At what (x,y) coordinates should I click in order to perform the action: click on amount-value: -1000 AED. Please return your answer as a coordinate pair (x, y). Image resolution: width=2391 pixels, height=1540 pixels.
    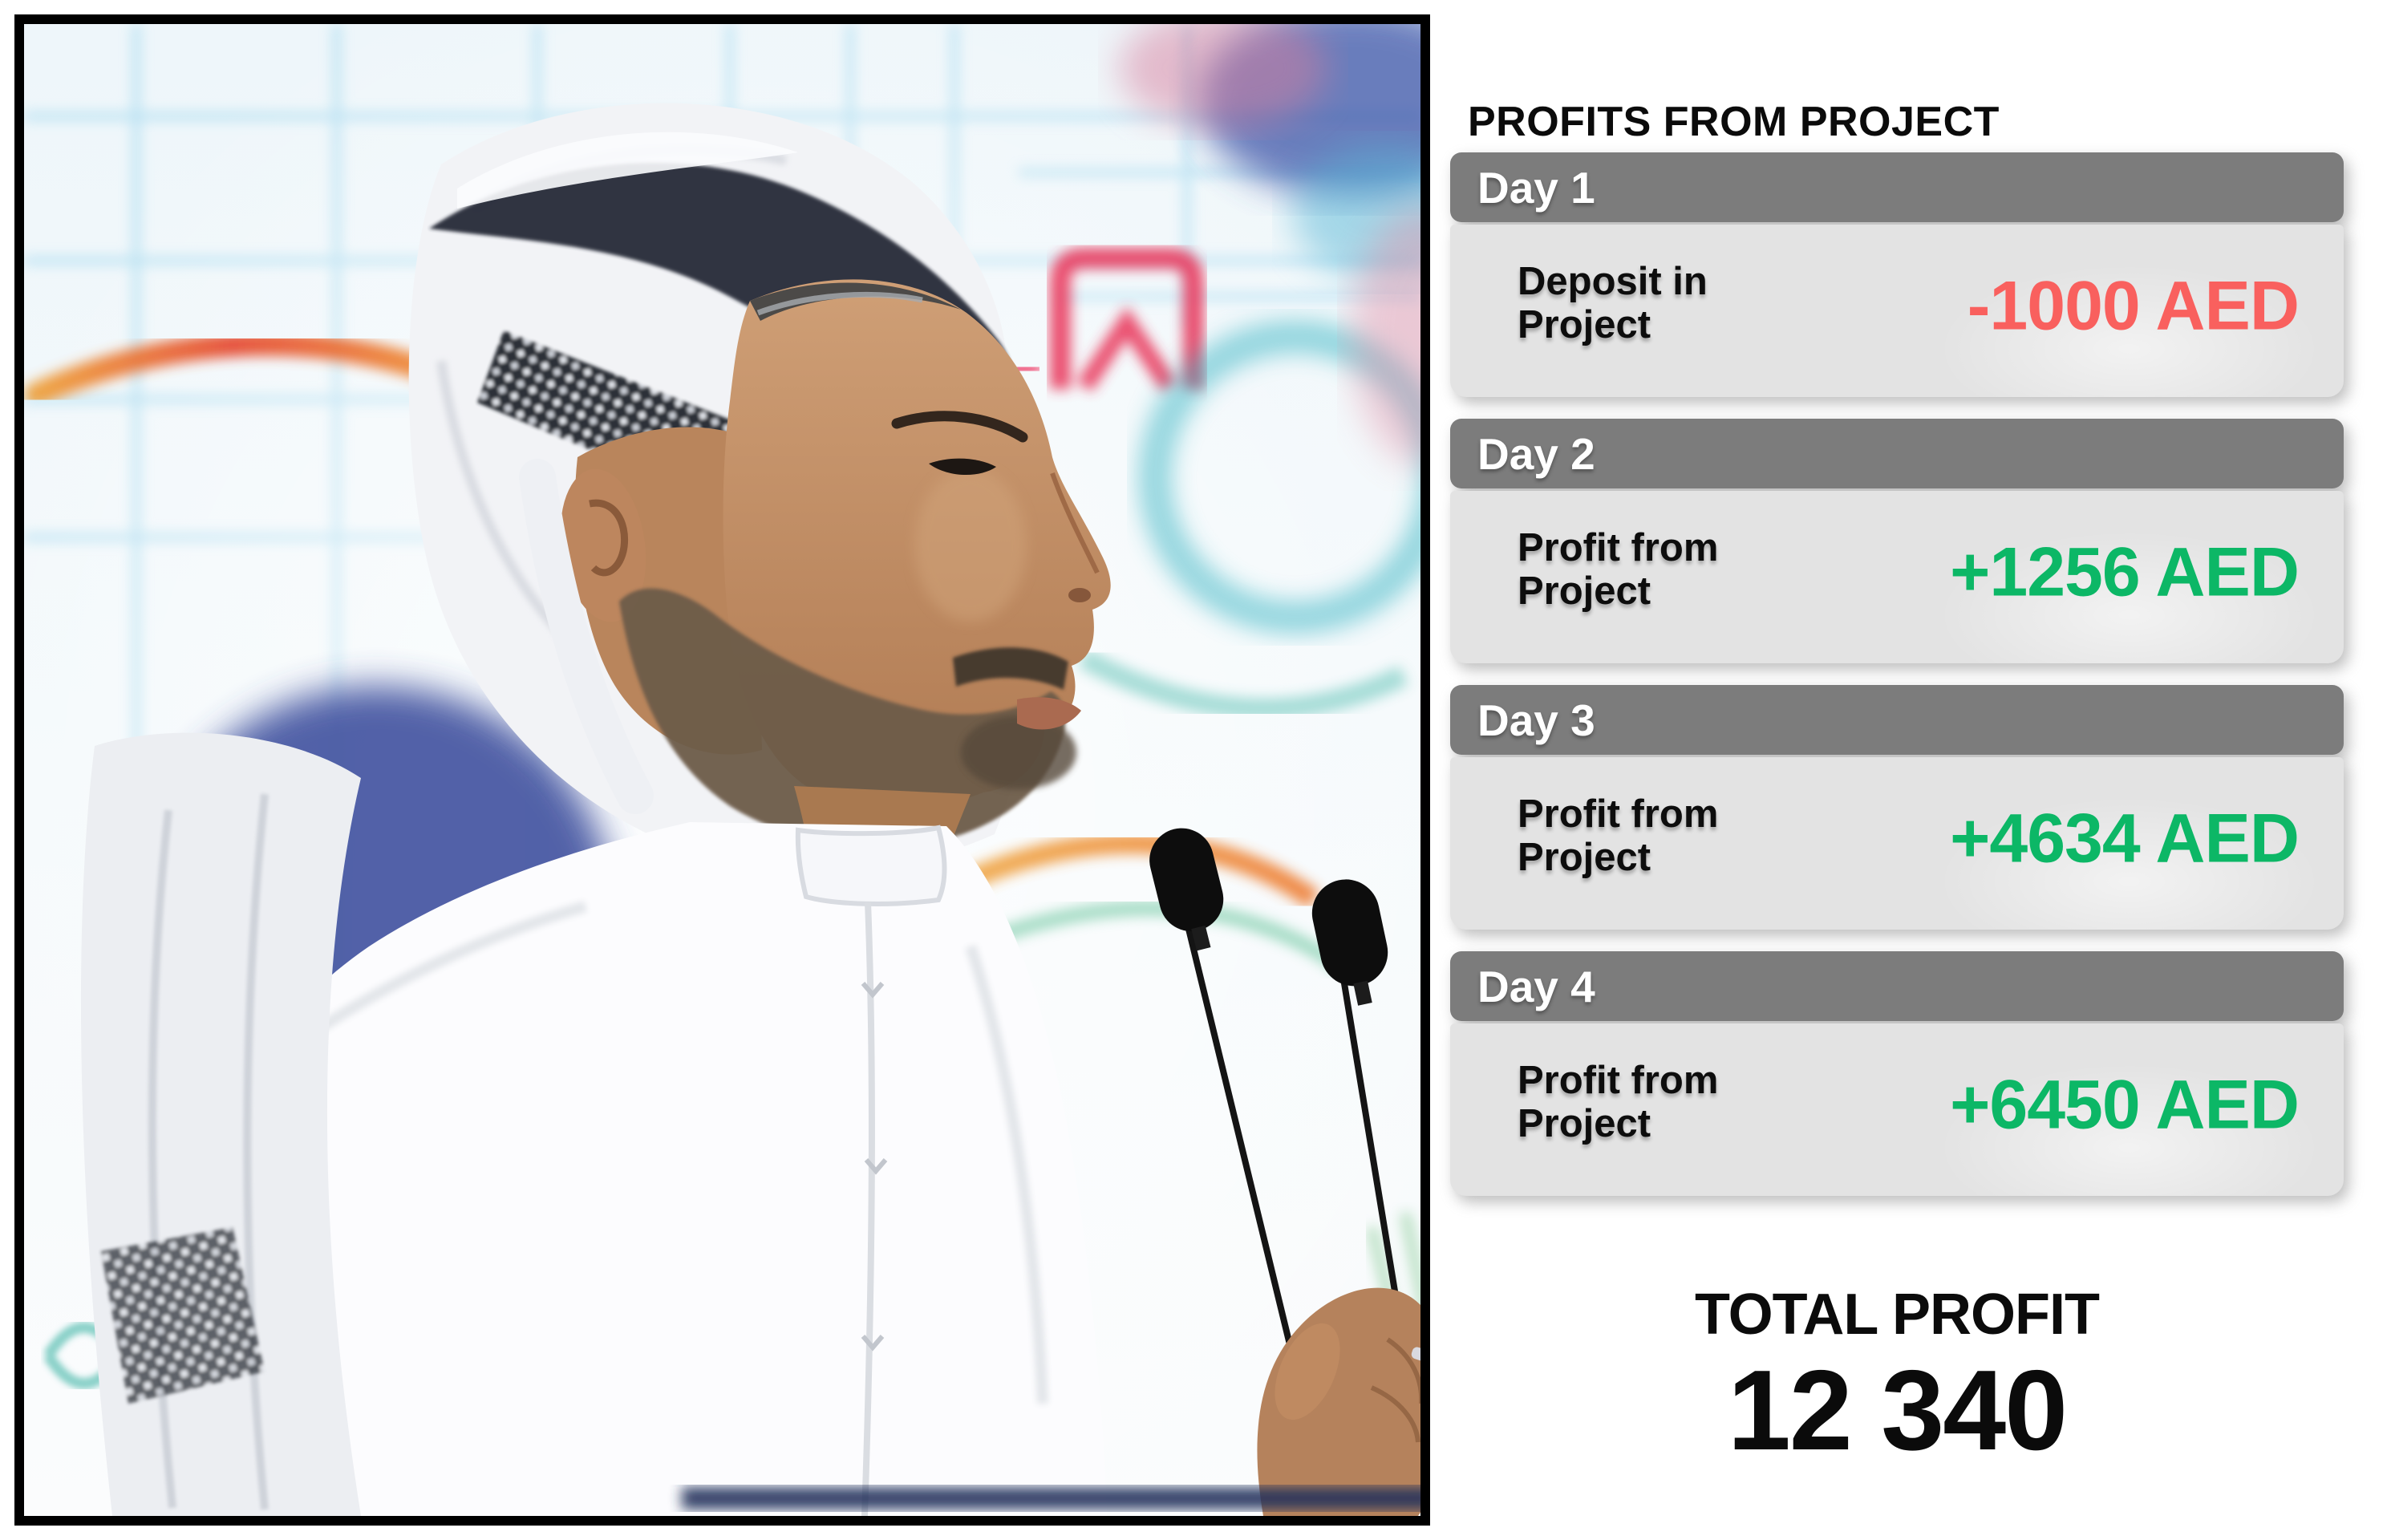
    Looking at the image, I should click on (2133, 306).